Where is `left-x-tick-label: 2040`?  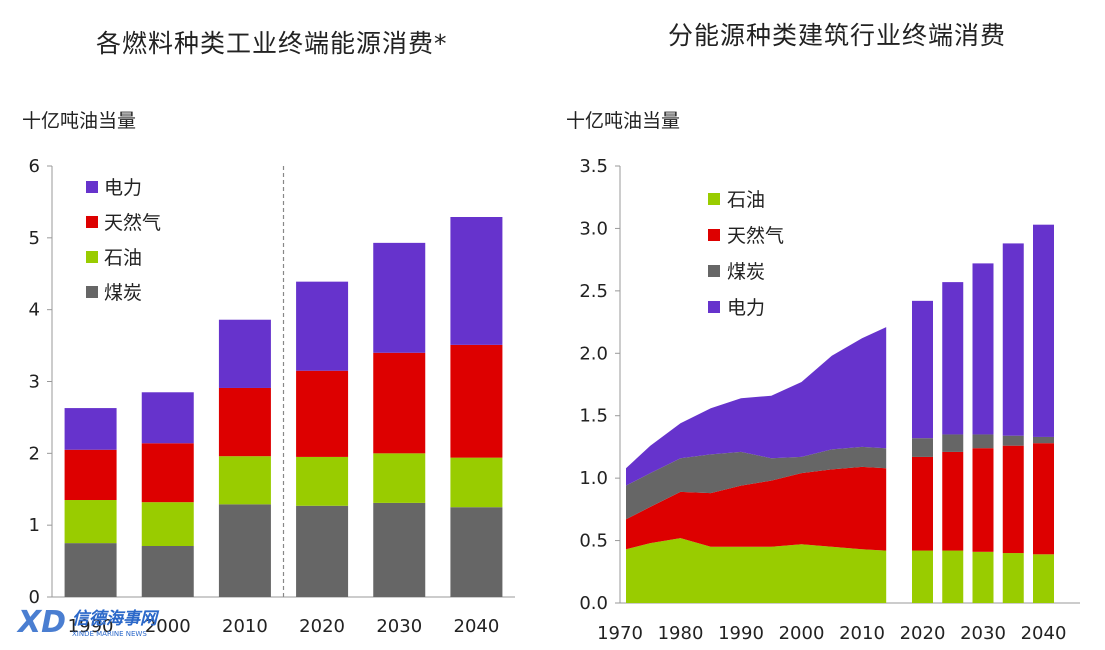 left-x-tick-label: 2040 is located at coordinates (477, 626).